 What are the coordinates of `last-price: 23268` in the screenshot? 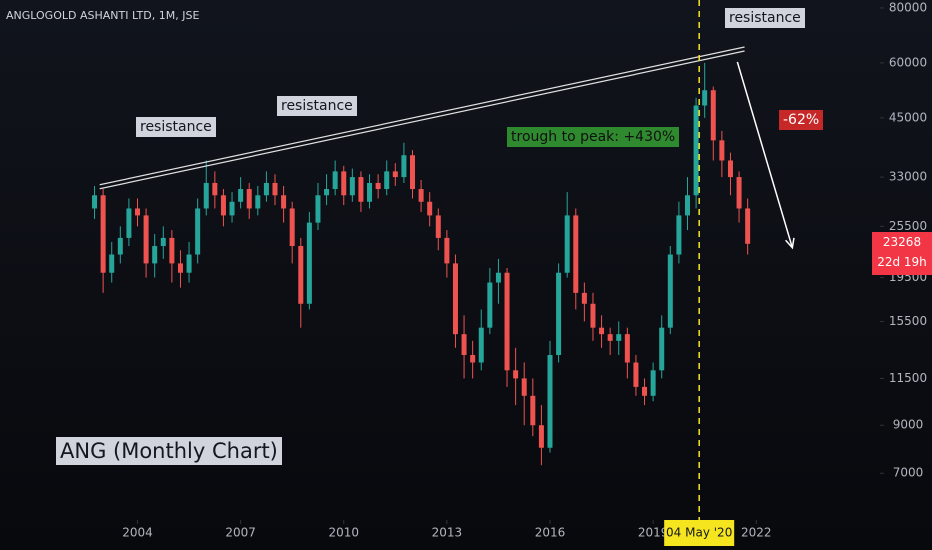 It's located at (902, 242).